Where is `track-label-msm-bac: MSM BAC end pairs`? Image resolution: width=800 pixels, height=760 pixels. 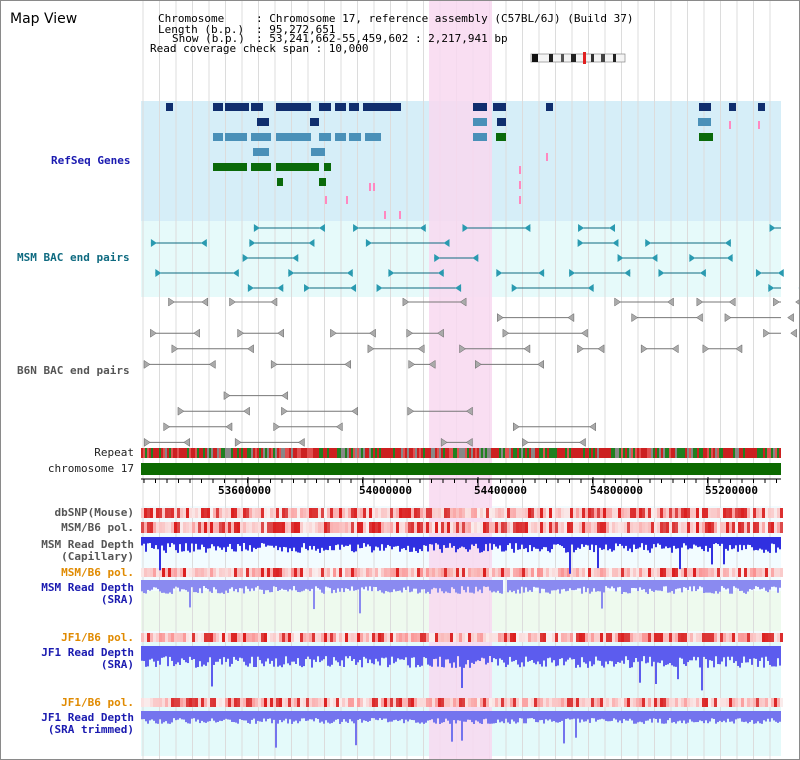 track-label-msm-bac: MSM BAC end pairs is located at coordinates (73, 257).